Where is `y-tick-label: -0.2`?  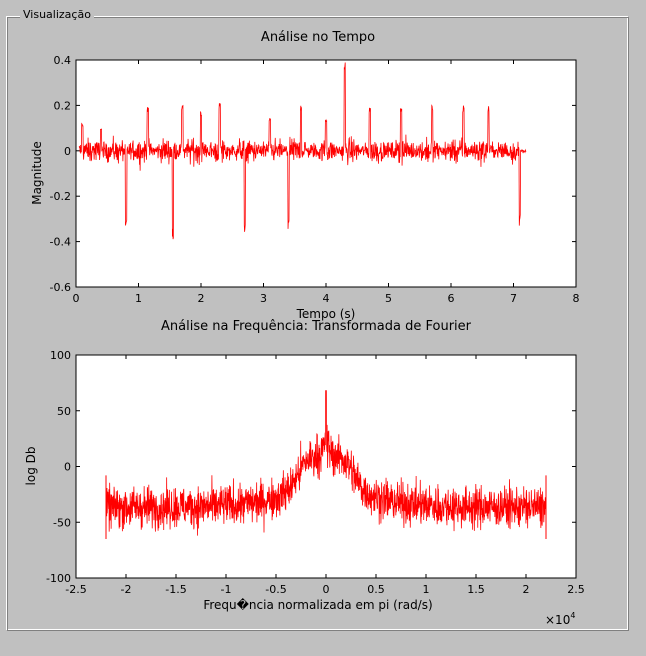 y-tick-label: -0.2 is located at coordinates (60, 196).